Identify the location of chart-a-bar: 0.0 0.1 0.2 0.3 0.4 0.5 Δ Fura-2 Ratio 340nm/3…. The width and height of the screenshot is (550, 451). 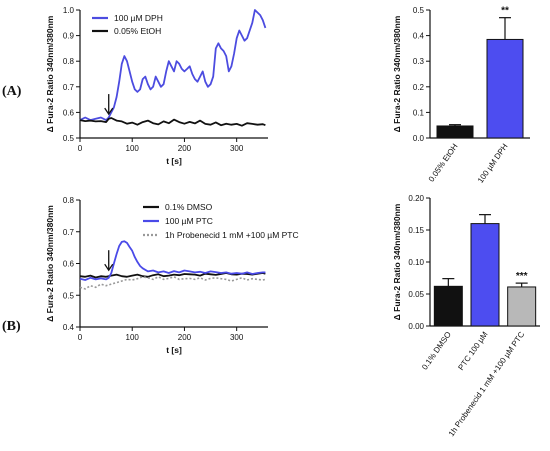
(461, 95).